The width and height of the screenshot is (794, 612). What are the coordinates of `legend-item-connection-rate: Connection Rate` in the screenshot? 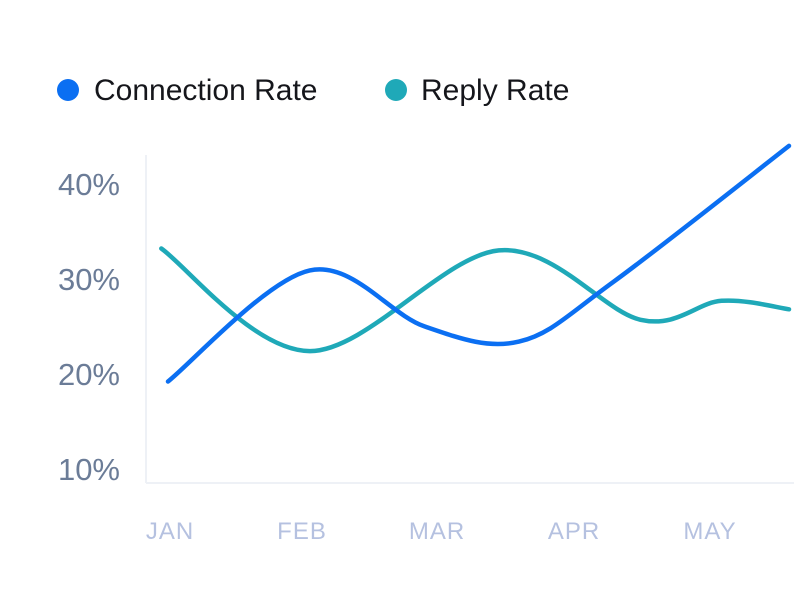 It's located at (187, 90).